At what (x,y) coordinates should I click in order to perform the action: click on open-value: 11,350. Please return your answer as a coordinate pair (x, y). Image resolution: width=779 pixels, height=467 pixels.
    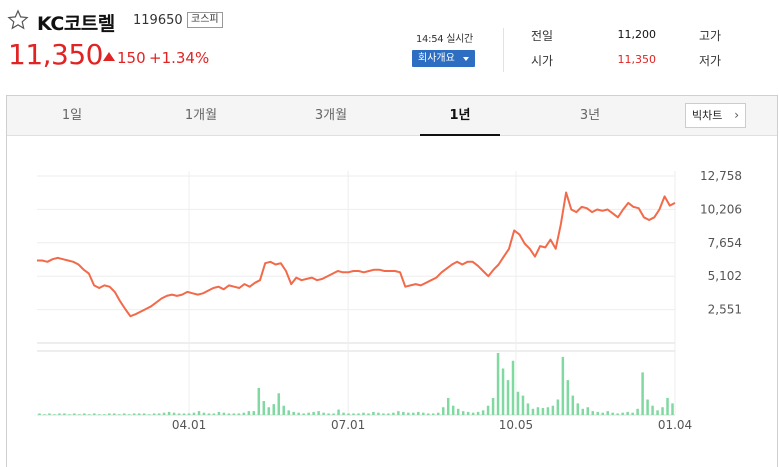
    Looking at the image, I should click on (637, 59).